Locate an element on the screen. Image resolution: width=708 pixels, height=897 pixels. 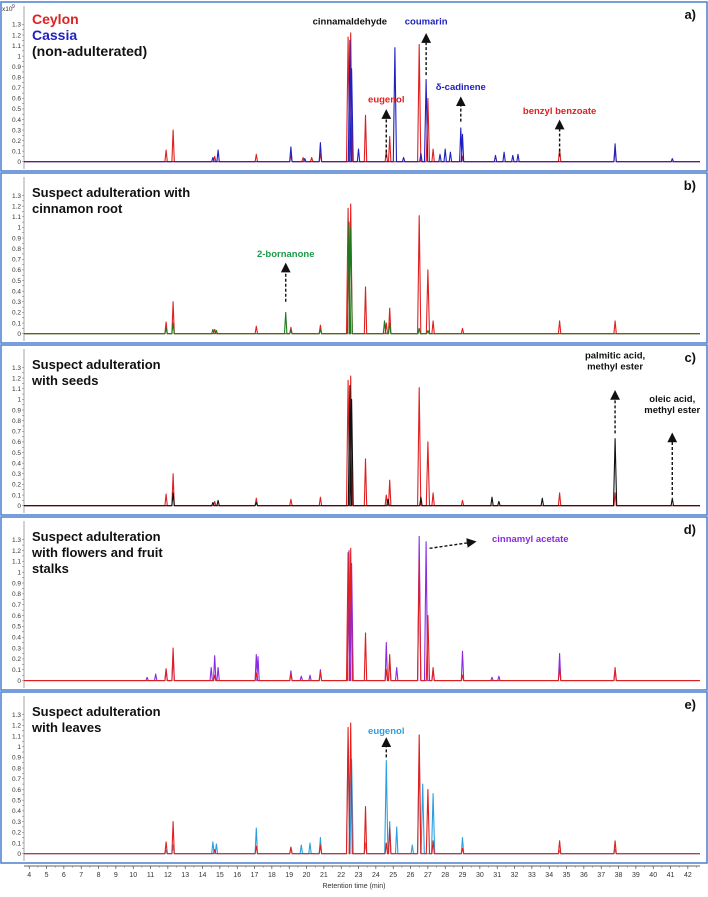
x-tick-label: 36 is located at coordinates (584, 875).